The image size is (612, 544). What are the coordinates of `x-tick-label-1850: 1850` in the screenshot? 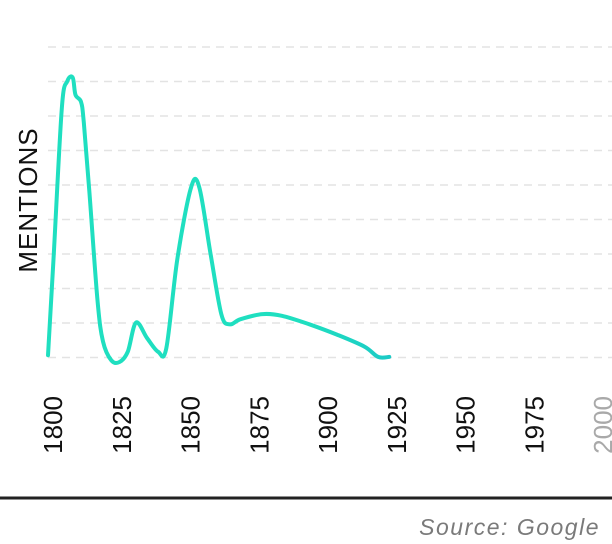 It's located at (191, 425).